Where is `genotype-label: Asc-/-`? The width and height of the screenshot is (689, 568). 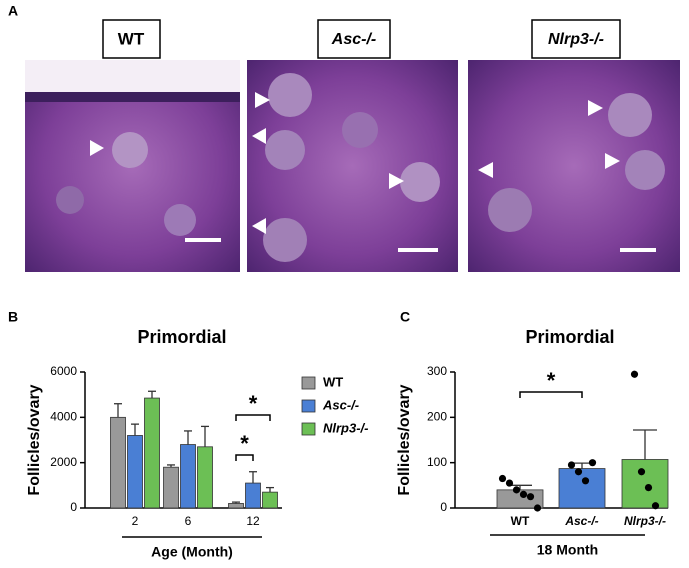
genotype-label: Asc-/- is located at coordinates (353, 39).